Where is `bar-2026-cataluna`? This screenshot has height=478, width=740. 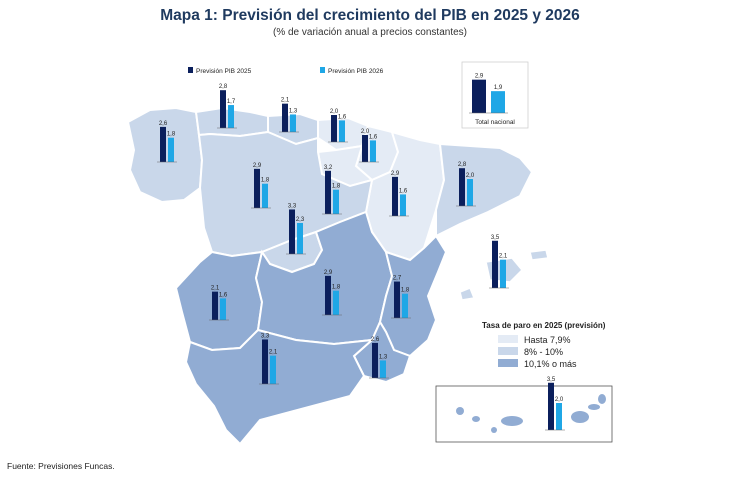 bar-2026-cataluna is located at coordinates (470, 192).